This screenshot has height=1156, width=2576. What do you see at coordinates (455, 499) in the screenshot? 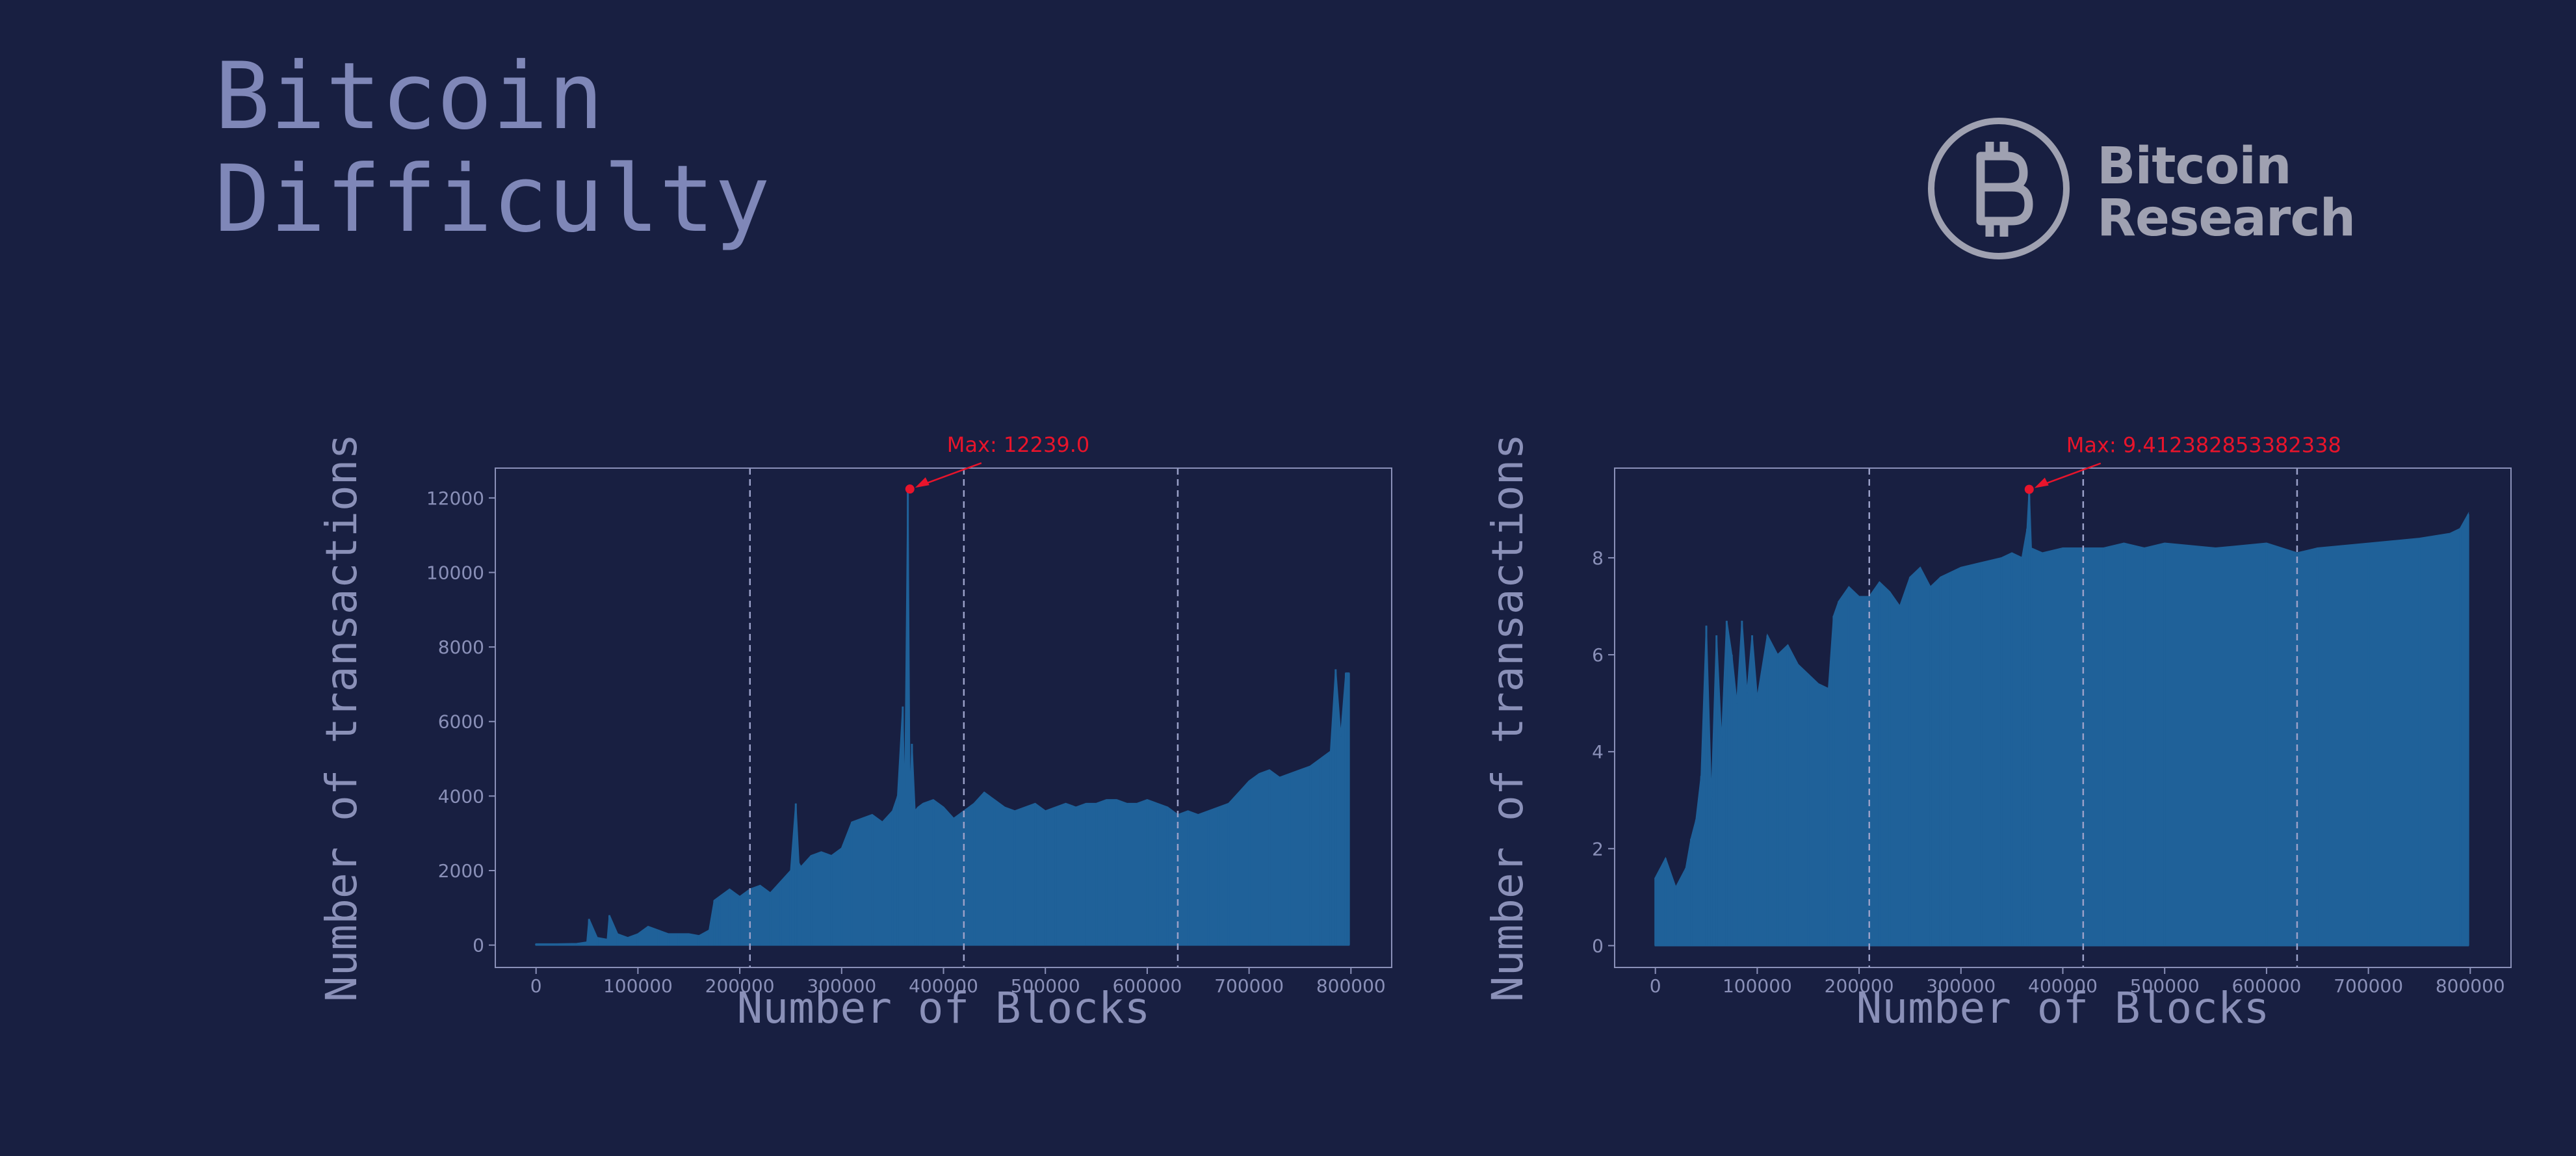
I see `y-tick-label: 12000` at bounding box center [455, 499].